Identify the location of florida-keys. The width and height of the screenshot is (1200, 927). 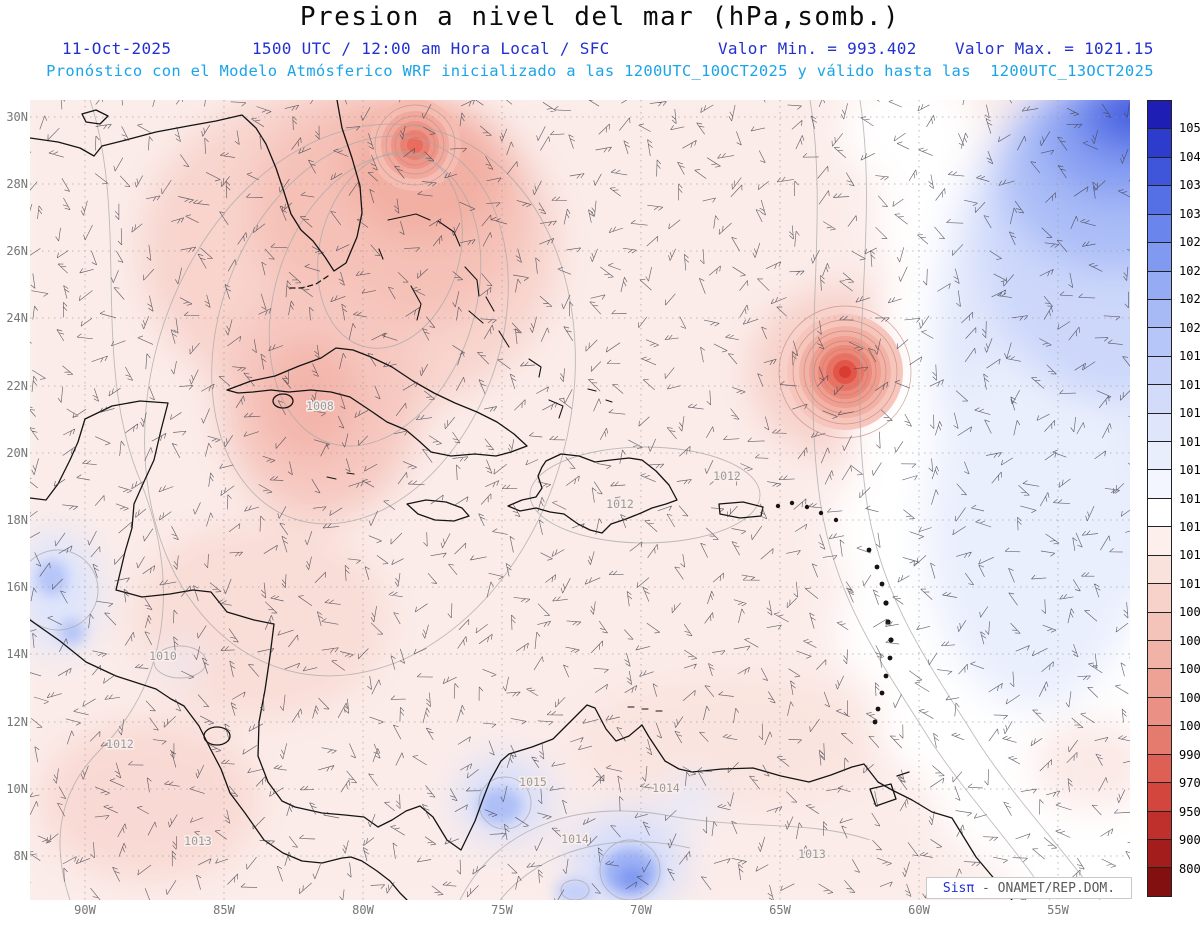
(308, 282).